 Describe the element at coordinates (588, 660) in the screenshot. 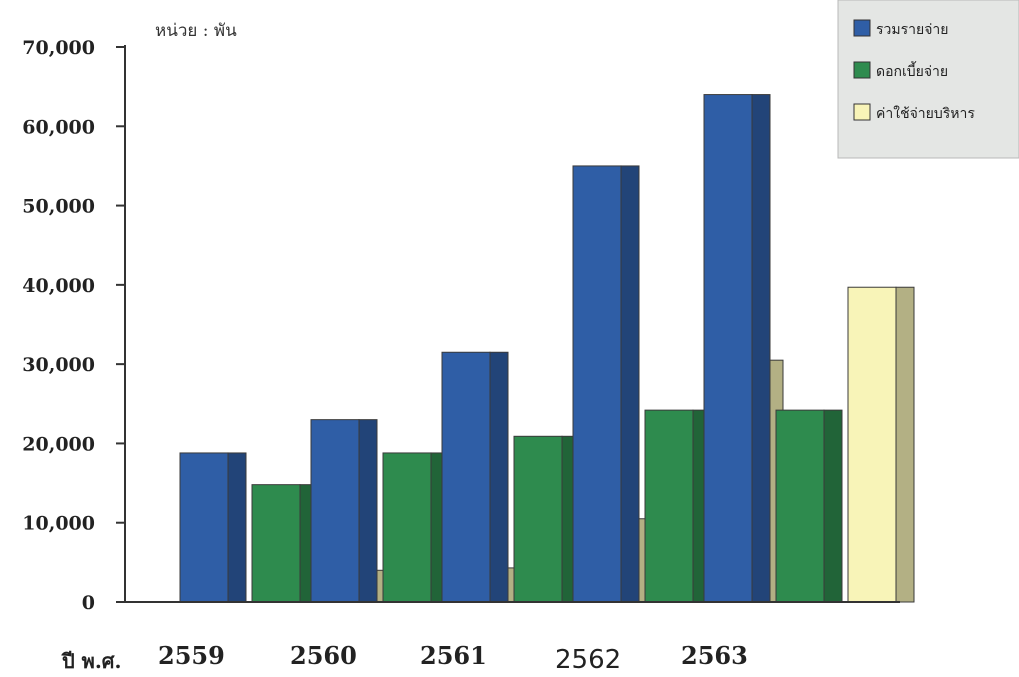

I see `x-category-label: 2562` at that location.